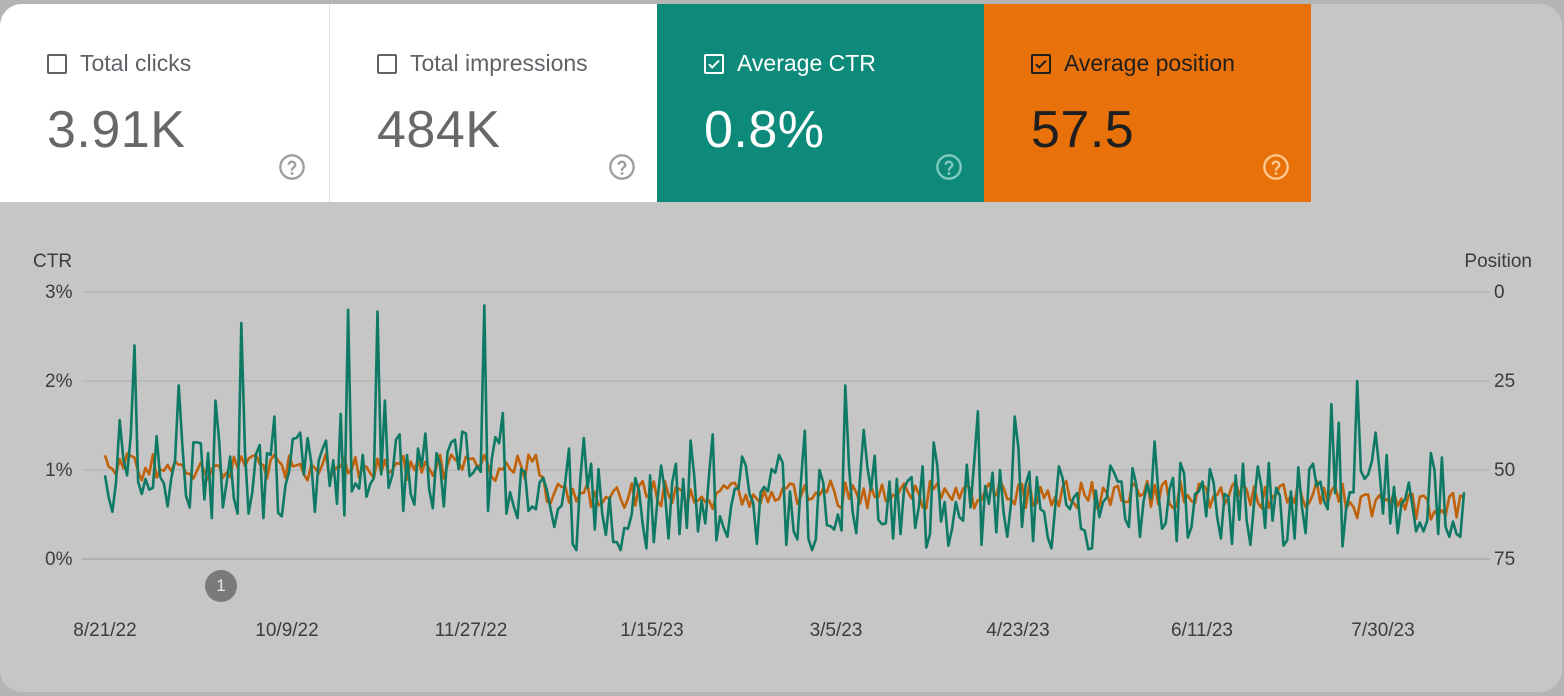 Image resolution: width=1564 pixels, height=696 pixels. Describe the element at coordinates (136, 63) in the screenshot. I see `total-clicks-label: Total clicks` at that location.